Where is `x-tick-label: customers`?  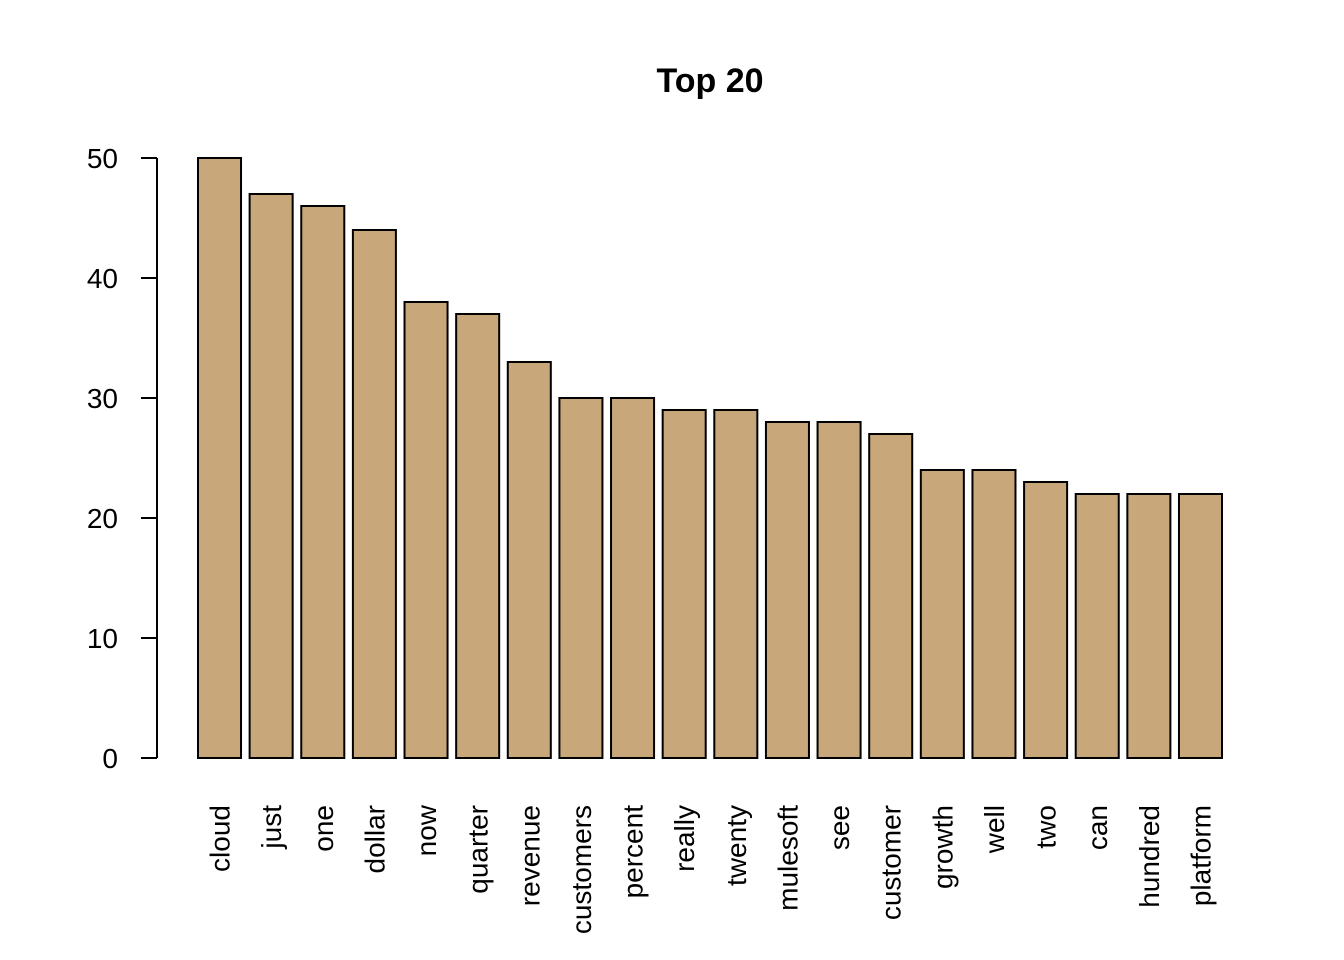
x-tick-label: customers is located at coordinates (581, 869).